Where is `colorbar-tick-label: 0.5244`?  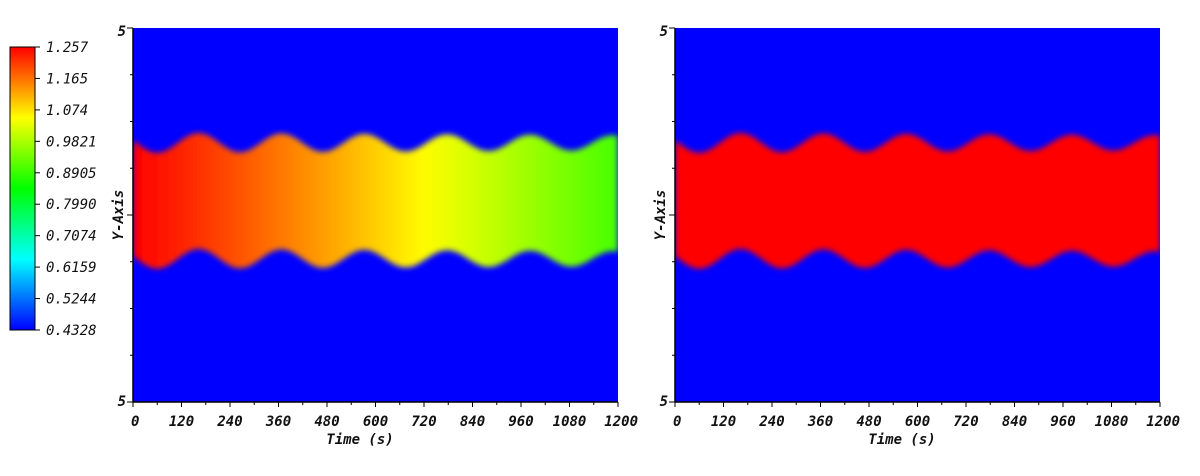
colorbar-tick-label: 0.5244 is located at coordinates (71, 300).